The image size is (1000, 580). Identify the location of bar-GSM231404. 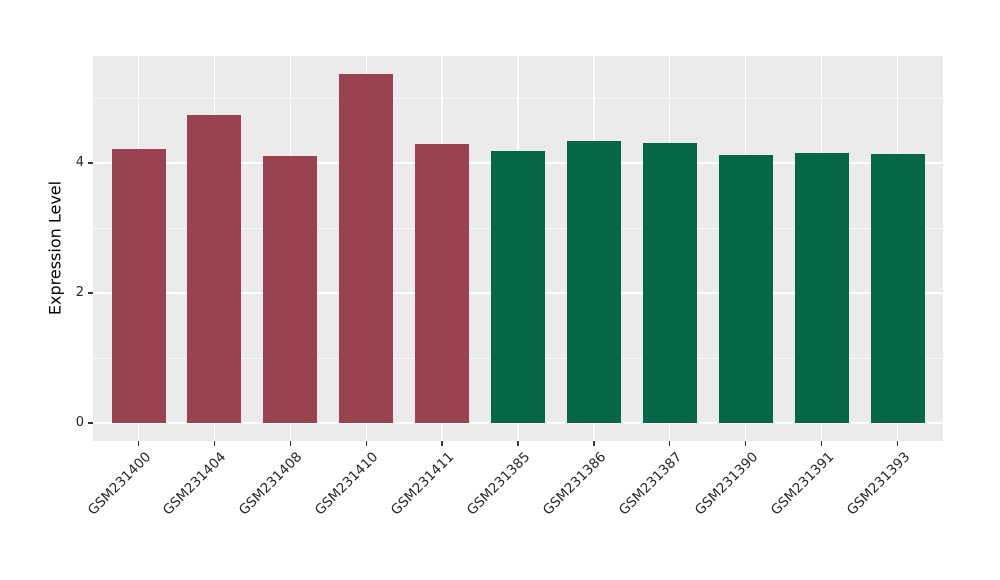
(214, 268).